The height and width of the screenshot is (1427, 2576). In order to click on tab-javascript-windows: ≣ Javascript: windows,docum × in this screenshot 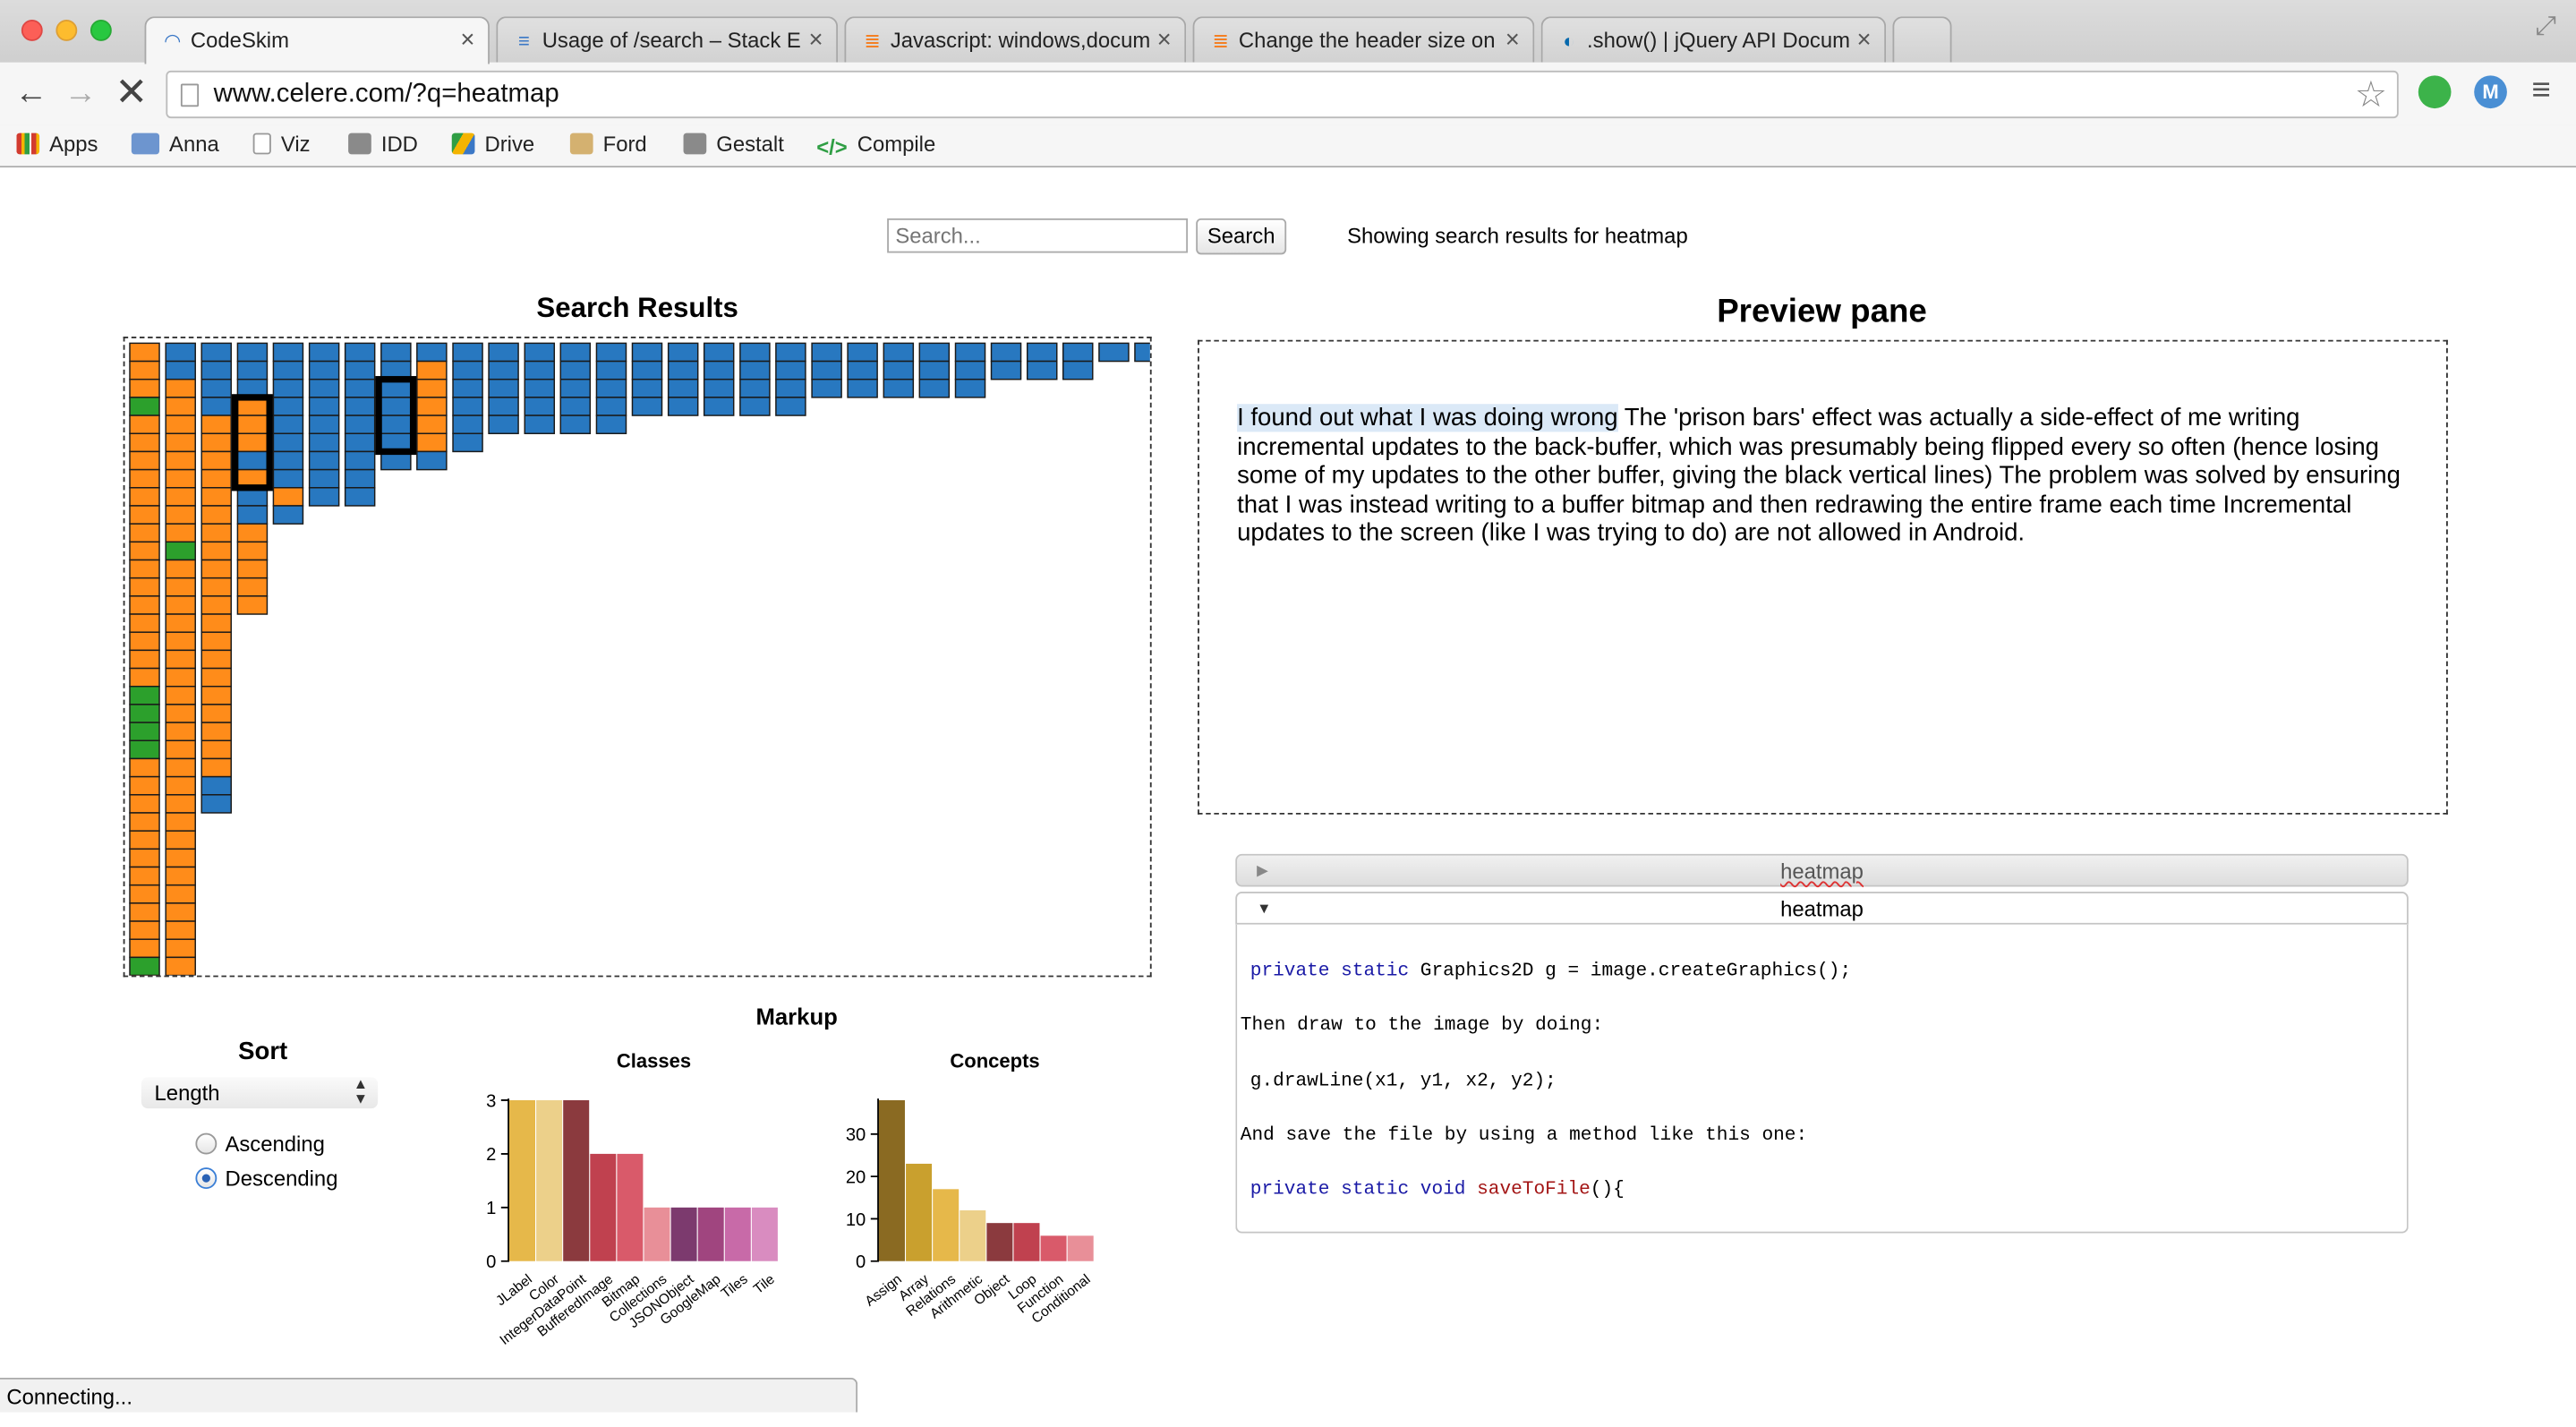, I will do `click(1015, 40)`.